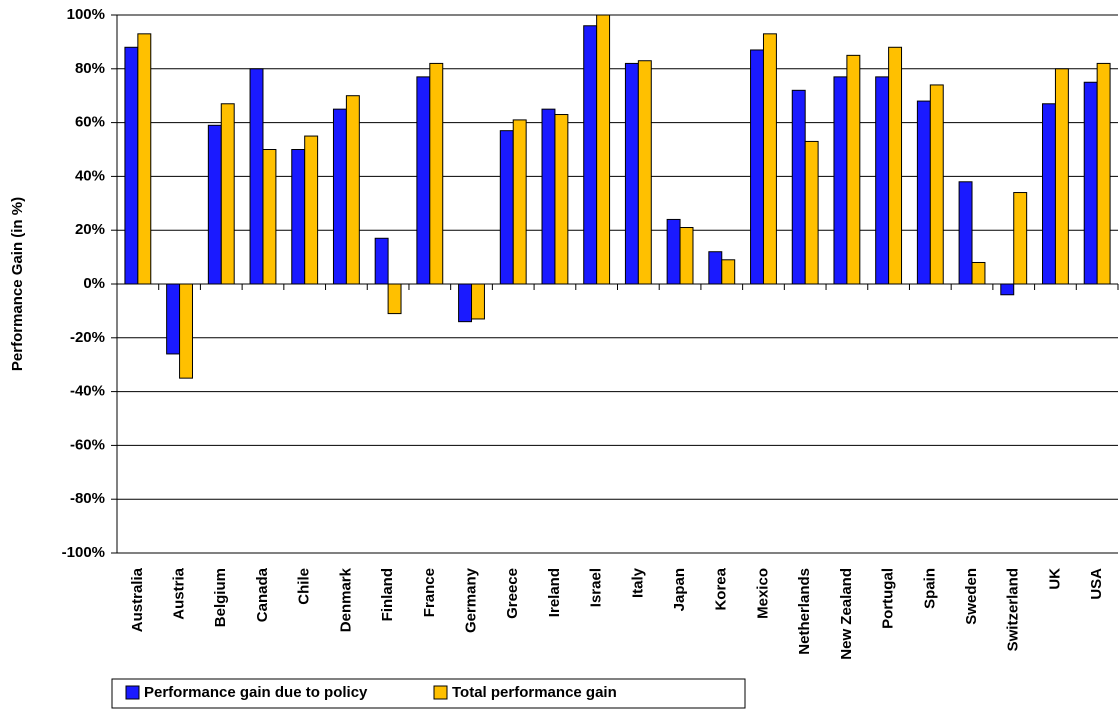  I want to click on x-tick-label: Germany, so click(470, 600).